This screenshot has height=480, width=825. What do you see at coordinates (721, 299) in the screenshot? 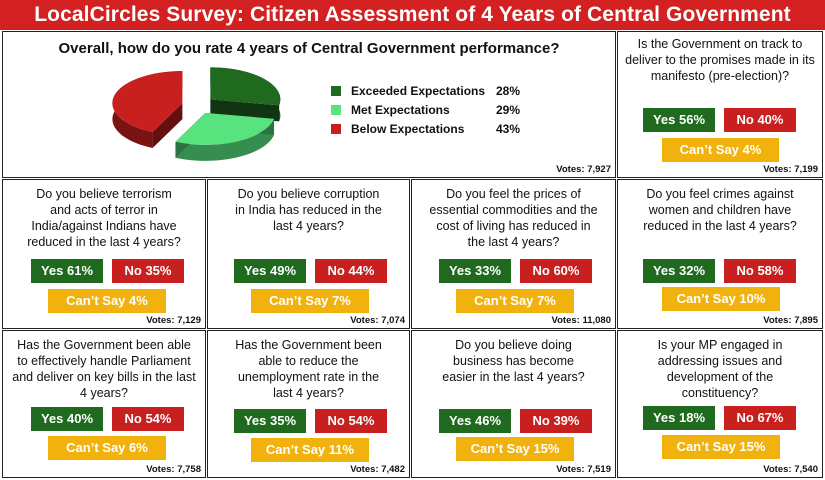
I see `cant-say-result: Can’t Say 10%` at bounding box center [721, 299].